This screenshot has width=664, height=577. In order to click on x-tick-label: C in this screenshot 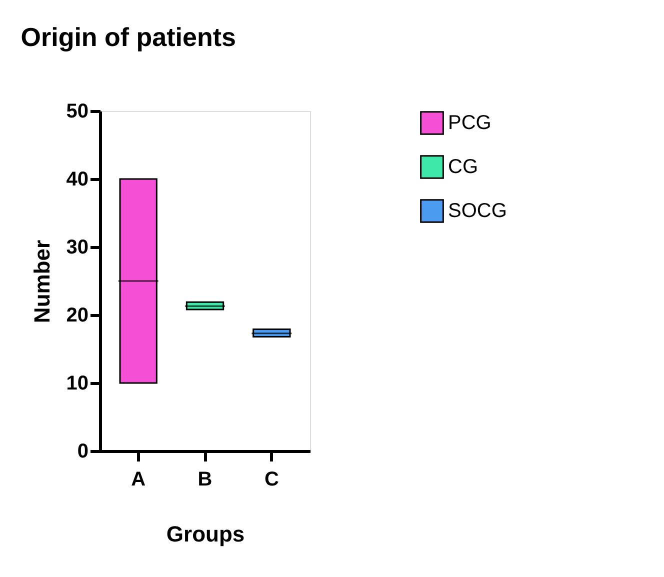, I will do `click(271, 479)`.